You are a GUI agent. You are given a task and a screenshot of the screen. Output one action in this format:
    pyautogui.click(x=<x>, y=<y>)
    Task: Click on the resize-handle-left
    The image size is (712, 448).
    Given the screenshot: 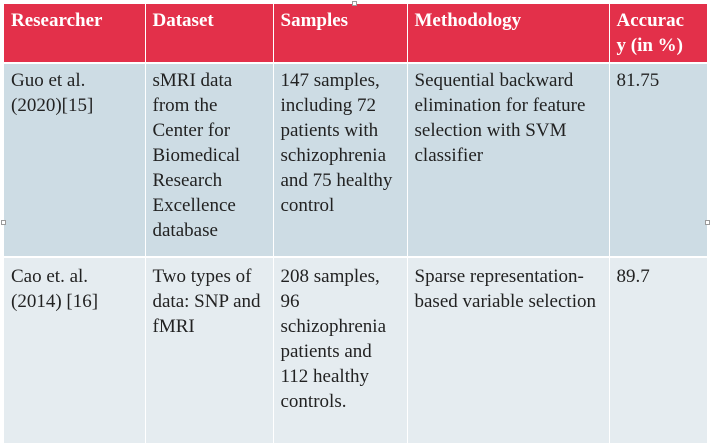 What is the action you would take?
    pyautogui.click(x=3, y=222)
    